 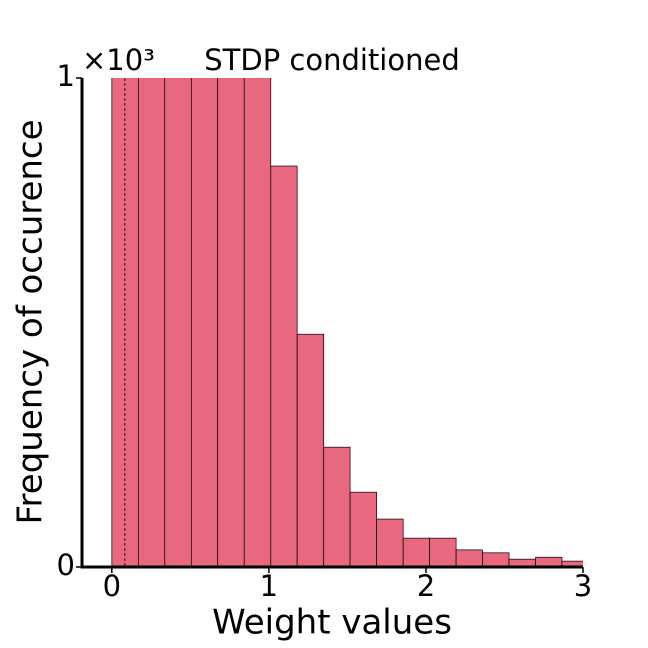 I want to click on x-axis-label: Weight values, so click(x=332, y=623).